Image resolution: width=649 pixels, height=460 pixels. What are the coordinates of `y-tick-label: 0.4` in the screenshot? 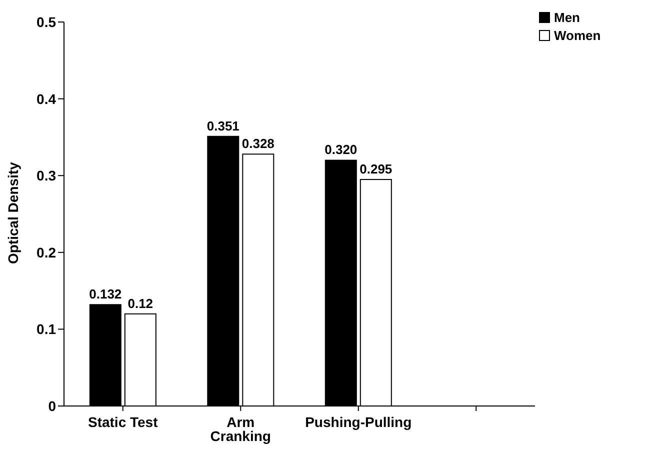 It's located at (46, 98).